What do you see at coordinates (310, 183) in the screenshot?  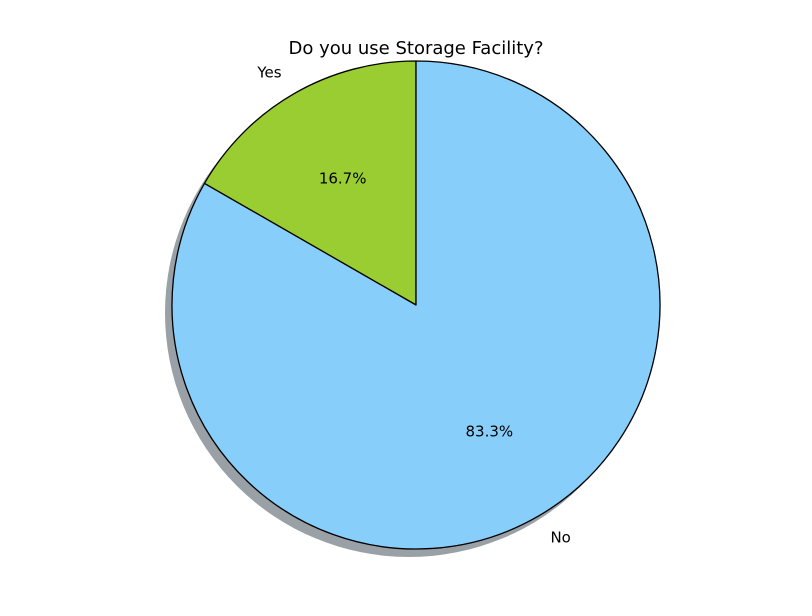 I see `pie-slice-yes` at bounding box center [310, 183].